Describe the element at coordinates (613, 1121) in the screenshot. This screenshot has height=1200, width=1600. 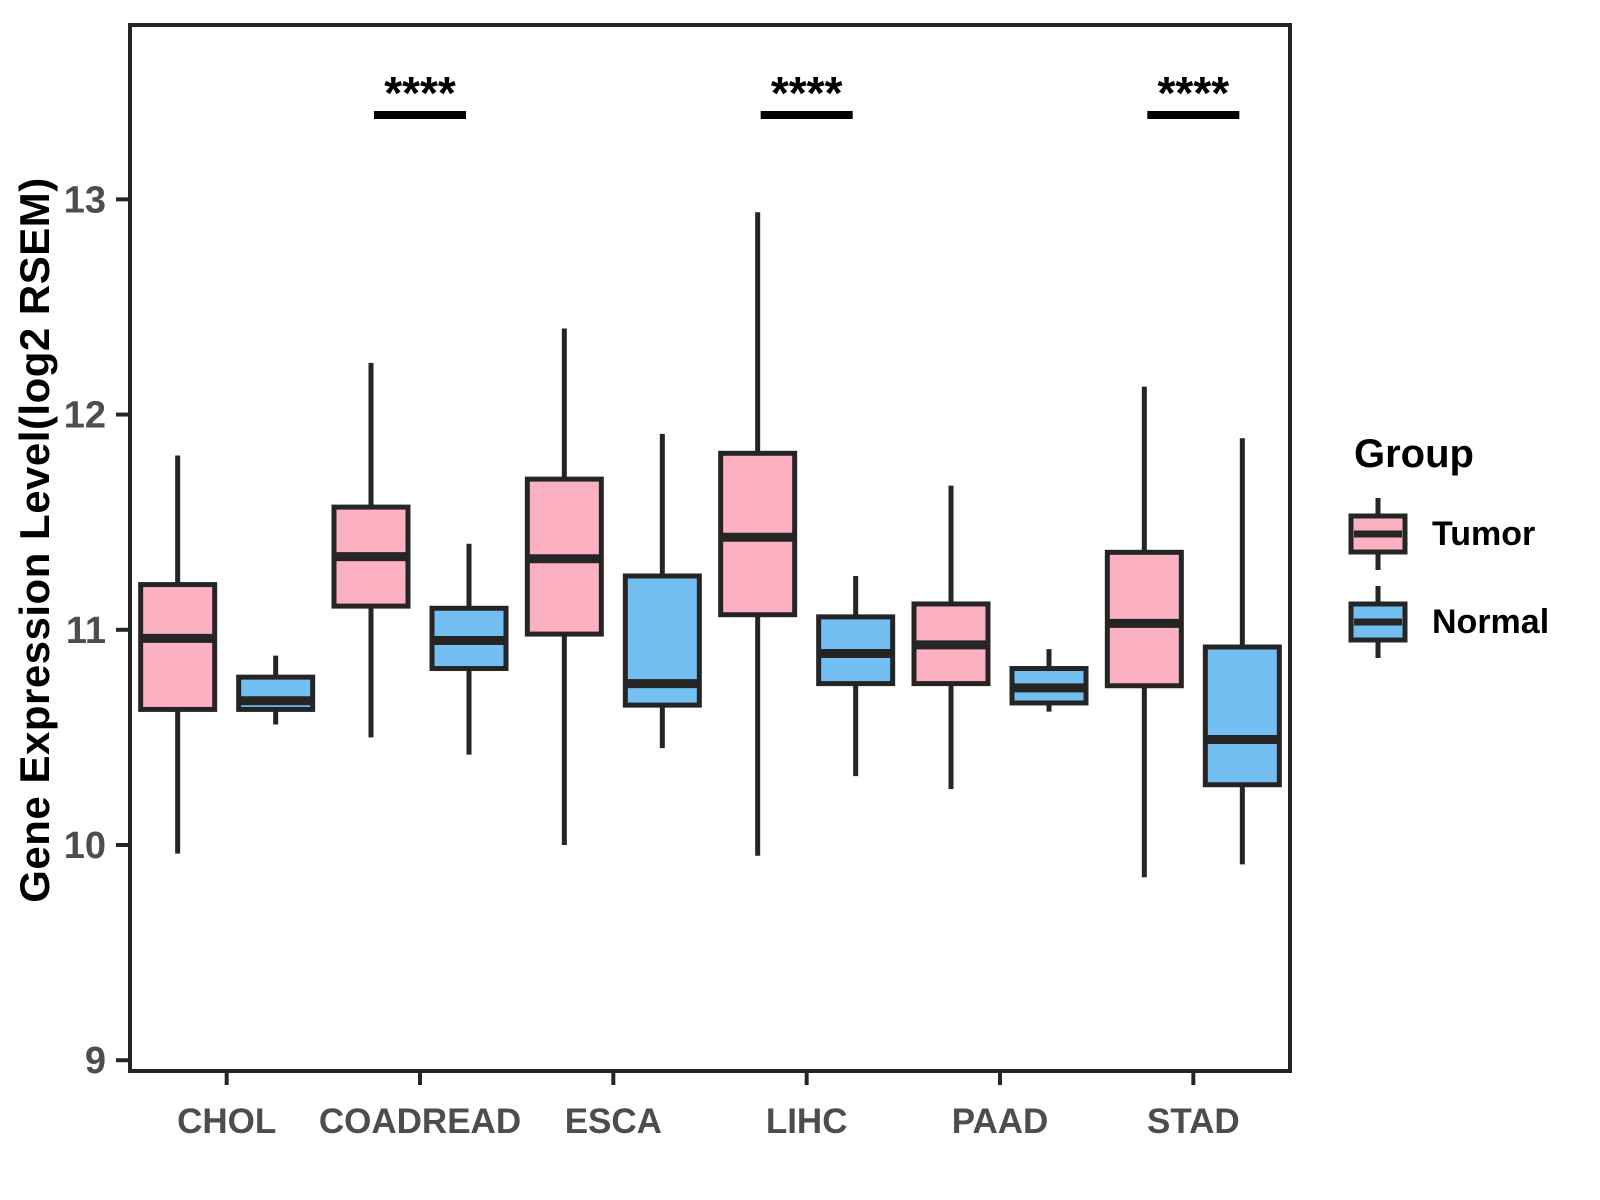
I see `x-tick-label-esca: ESCA` at that location.